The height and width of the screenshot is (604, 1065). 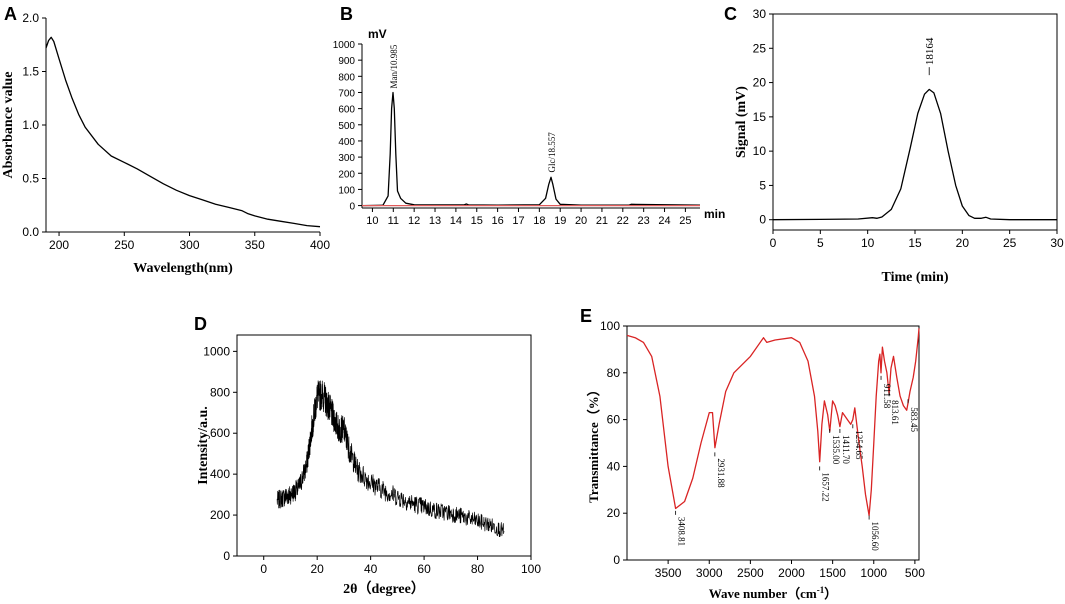 What do you see at coordinates (424, 569) in the screenshot?
I see `x-tick-label: 60` at bounding box center [424, 569].